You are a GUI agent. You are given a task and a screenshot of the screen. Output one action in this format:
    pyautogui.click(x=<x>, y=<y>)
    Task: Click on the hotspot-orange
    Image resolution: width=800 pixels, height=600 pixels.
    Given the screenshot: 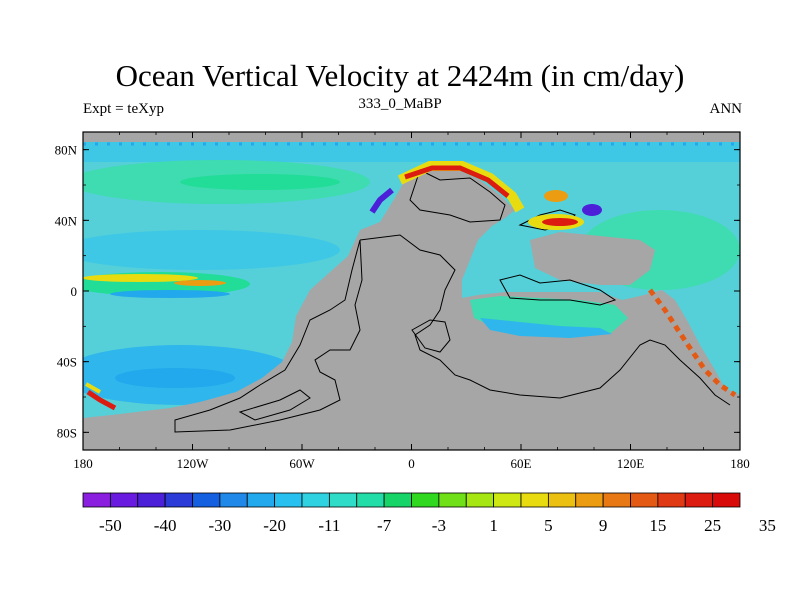 What is the action you would take?
    pyautogui.click(x=556, y=196)
    